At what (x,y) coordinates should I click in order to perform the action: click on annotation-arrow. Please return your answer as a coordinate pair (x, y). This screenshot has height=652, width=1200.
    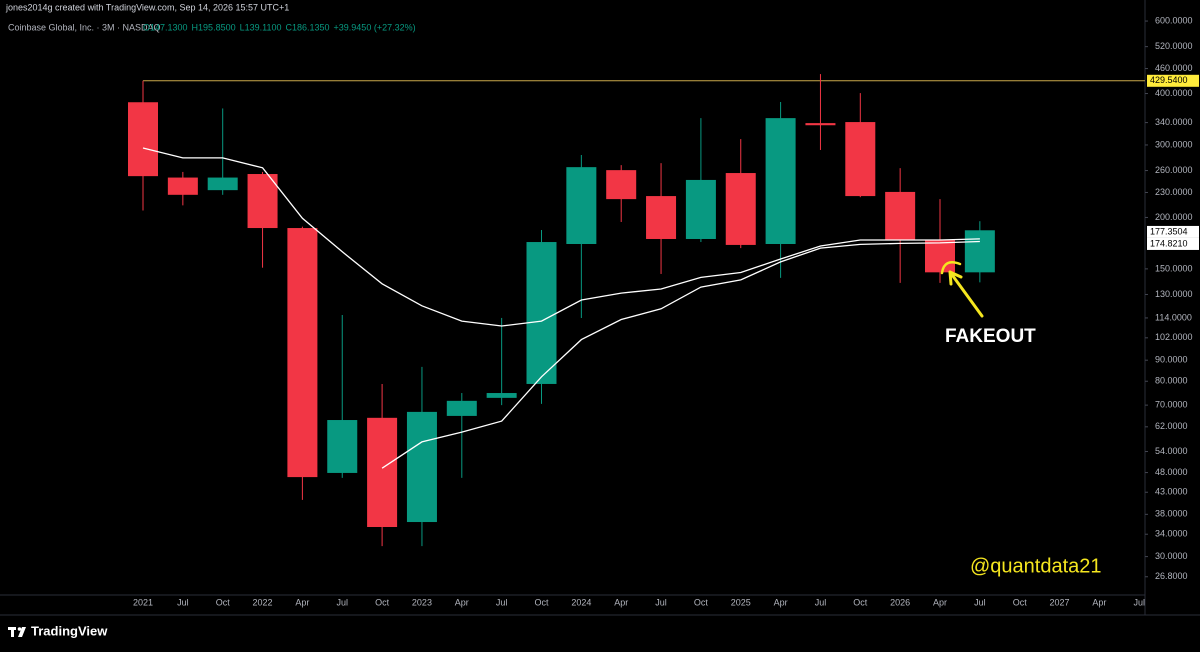
    Looking at the image, I should click on (966, 294).